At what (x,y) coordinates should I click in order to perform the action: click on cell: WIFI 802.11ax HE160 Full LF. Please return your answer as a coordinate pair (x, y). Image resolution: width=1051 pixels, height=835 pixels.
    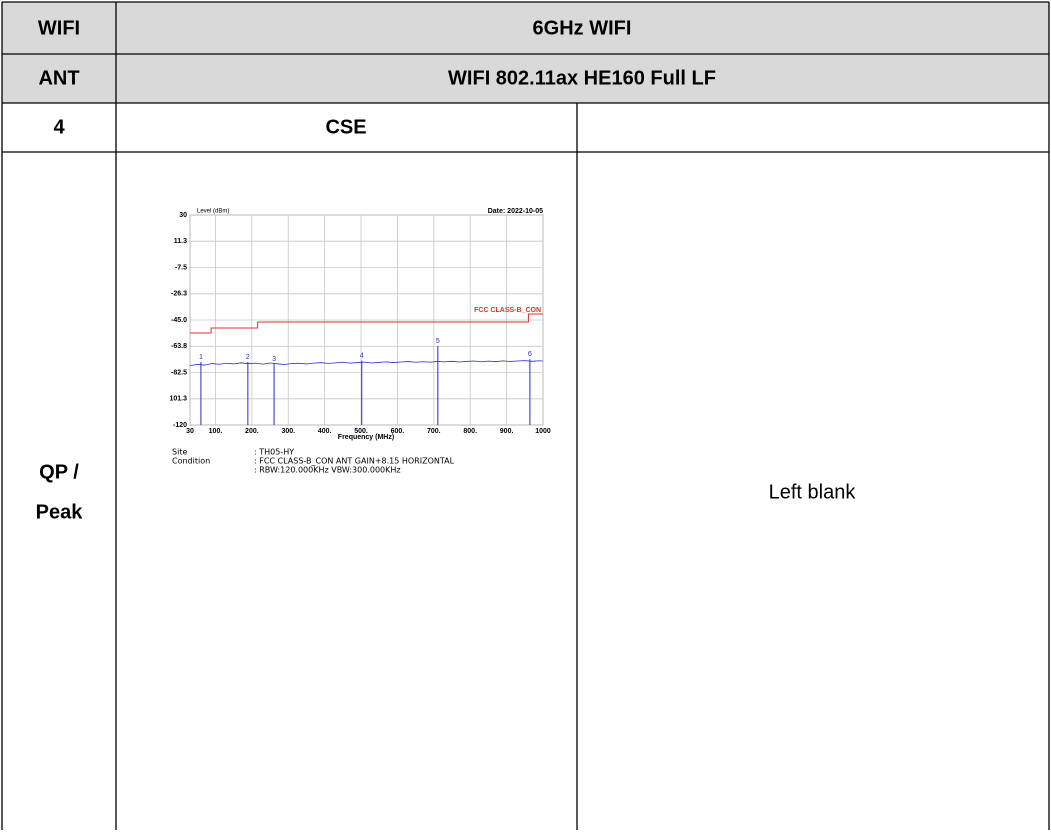
    Looking at the image, I should click on (582, 78).